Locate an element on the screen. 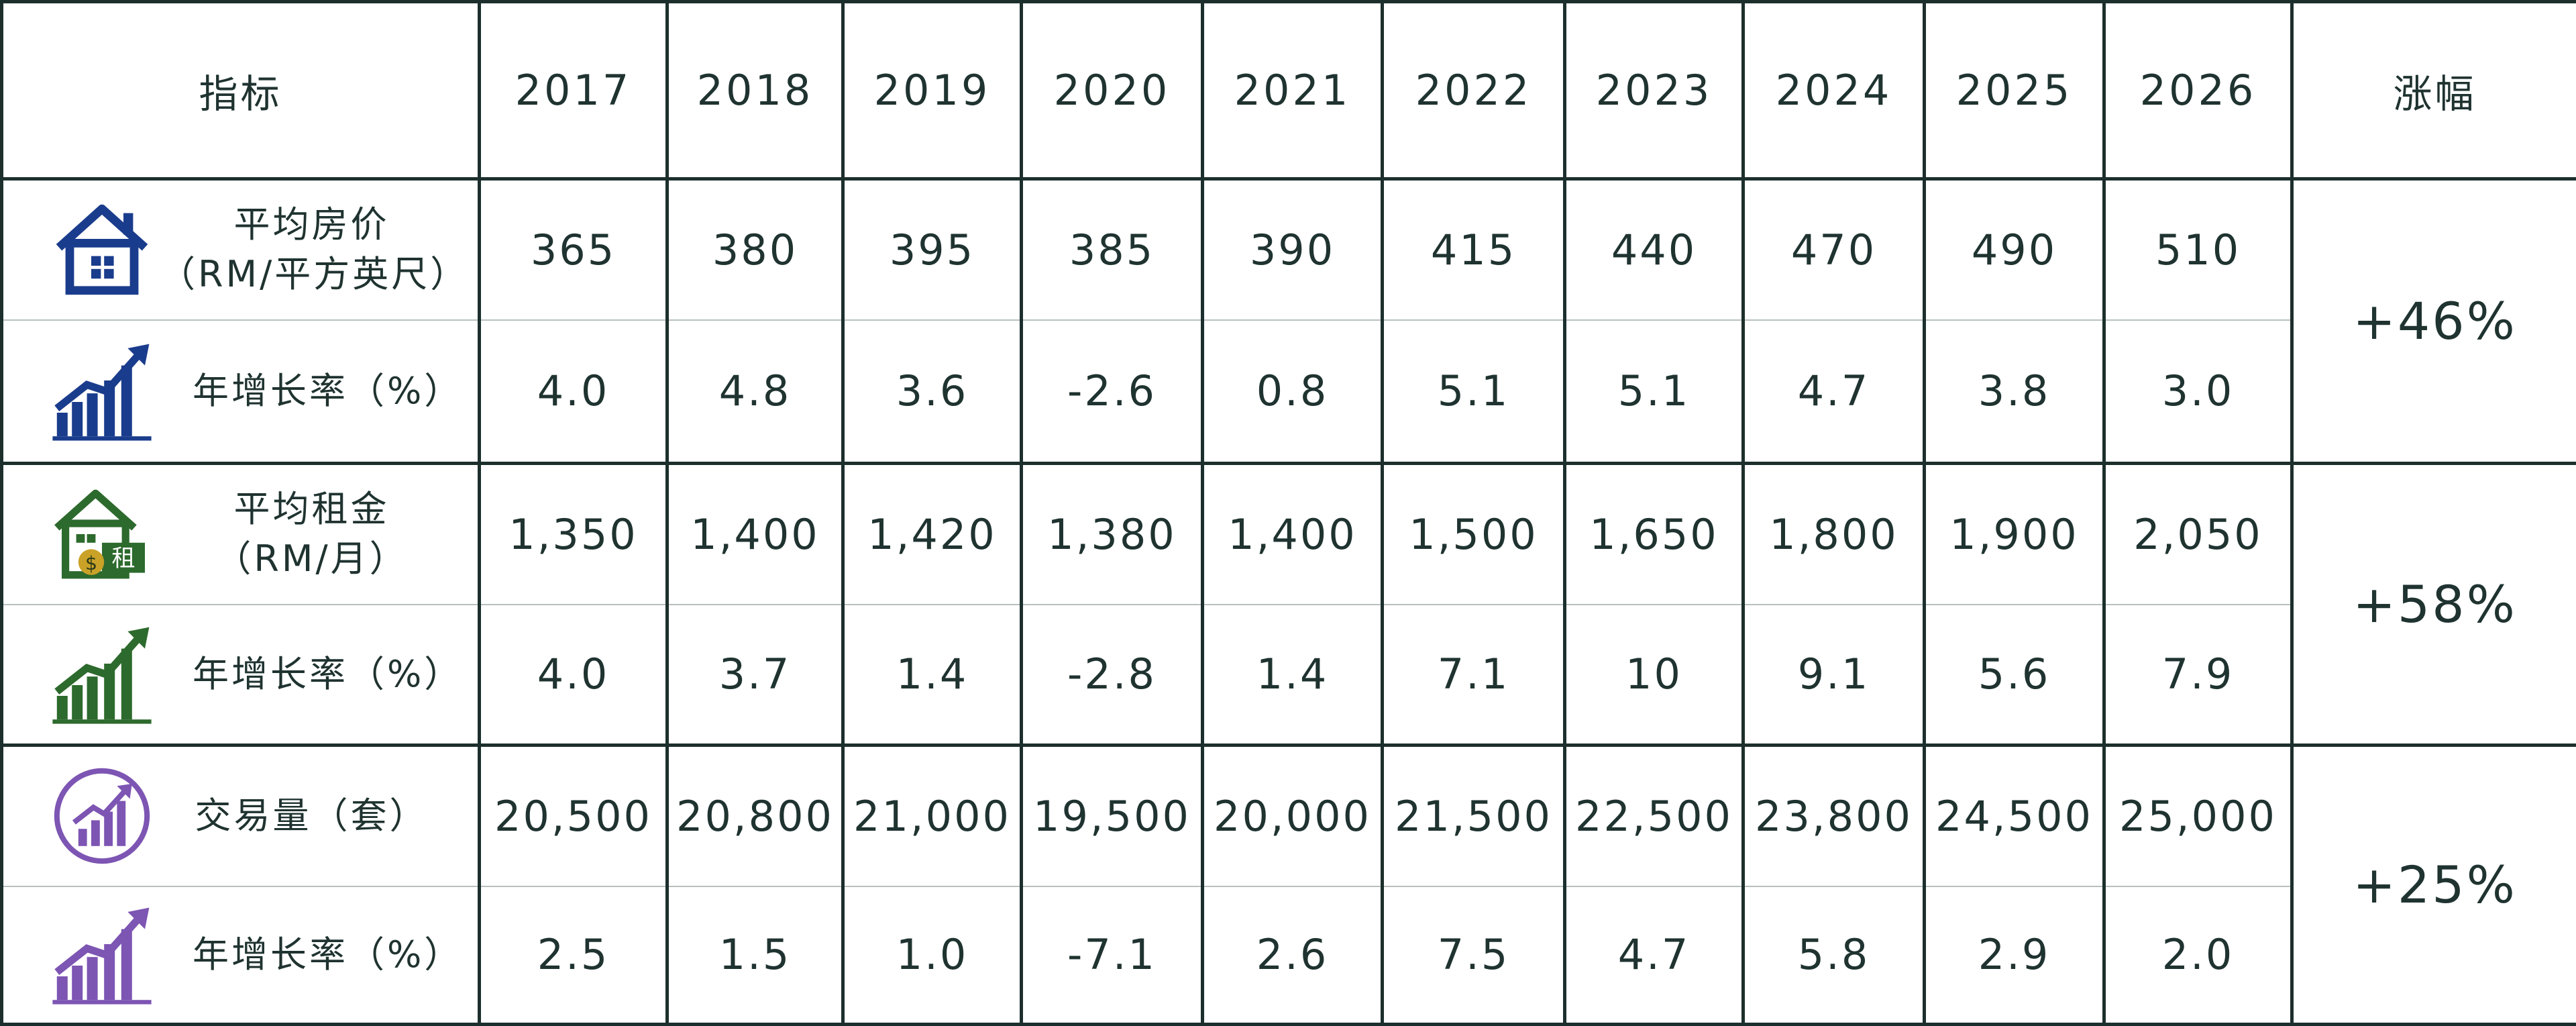 The height and width of the screenshot is (1026, 2576). metric-value: 1,380 is located at coordinates (1112, 534).